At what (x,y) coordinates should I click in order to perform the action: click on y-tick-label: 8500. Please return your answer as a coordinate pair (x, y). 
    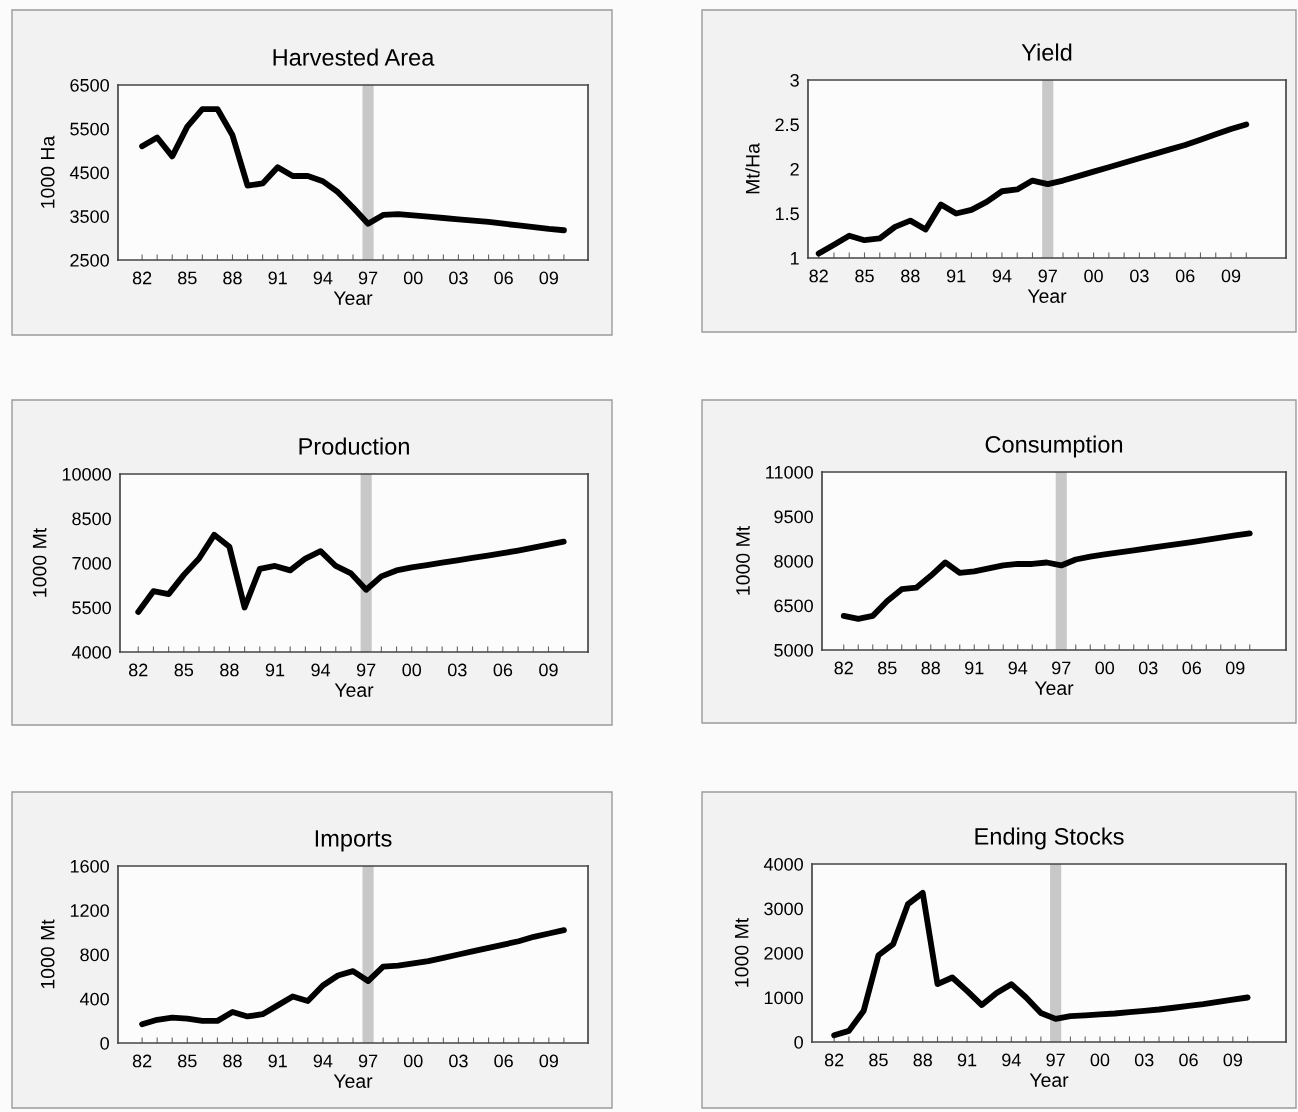
    Looking at the image, I should click on (91, 519).